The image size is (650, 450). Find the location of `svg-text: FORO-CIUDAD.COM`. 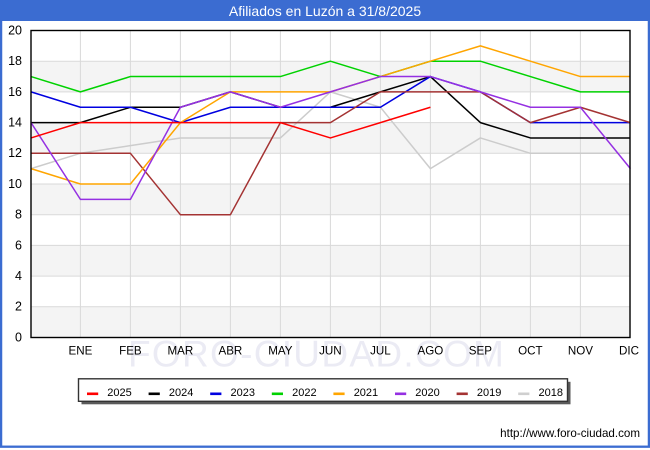

svg-text: FORO-CIUDAD.COM is located at coordinates (316, 354).